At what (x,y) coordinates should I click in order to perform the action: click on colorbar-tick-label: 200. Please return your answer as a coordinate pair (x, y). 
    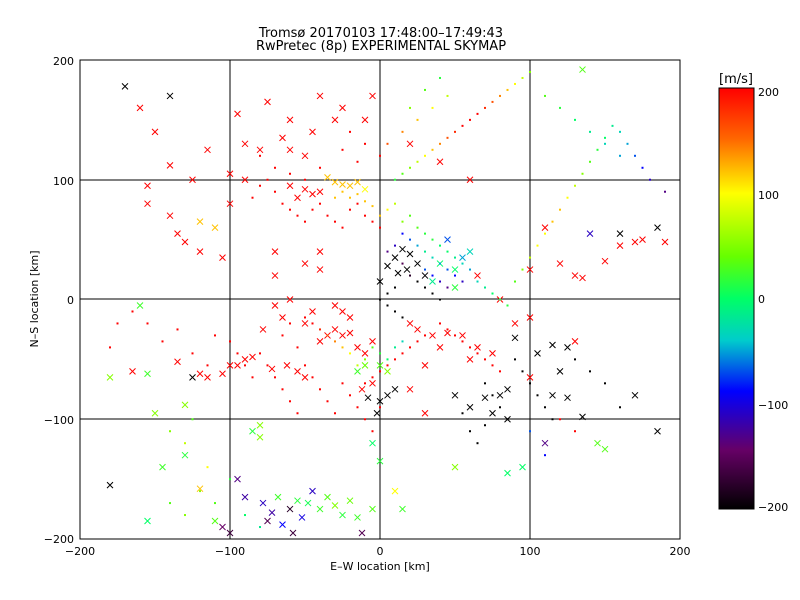
    Looking at the image, I should click on (768, 92).